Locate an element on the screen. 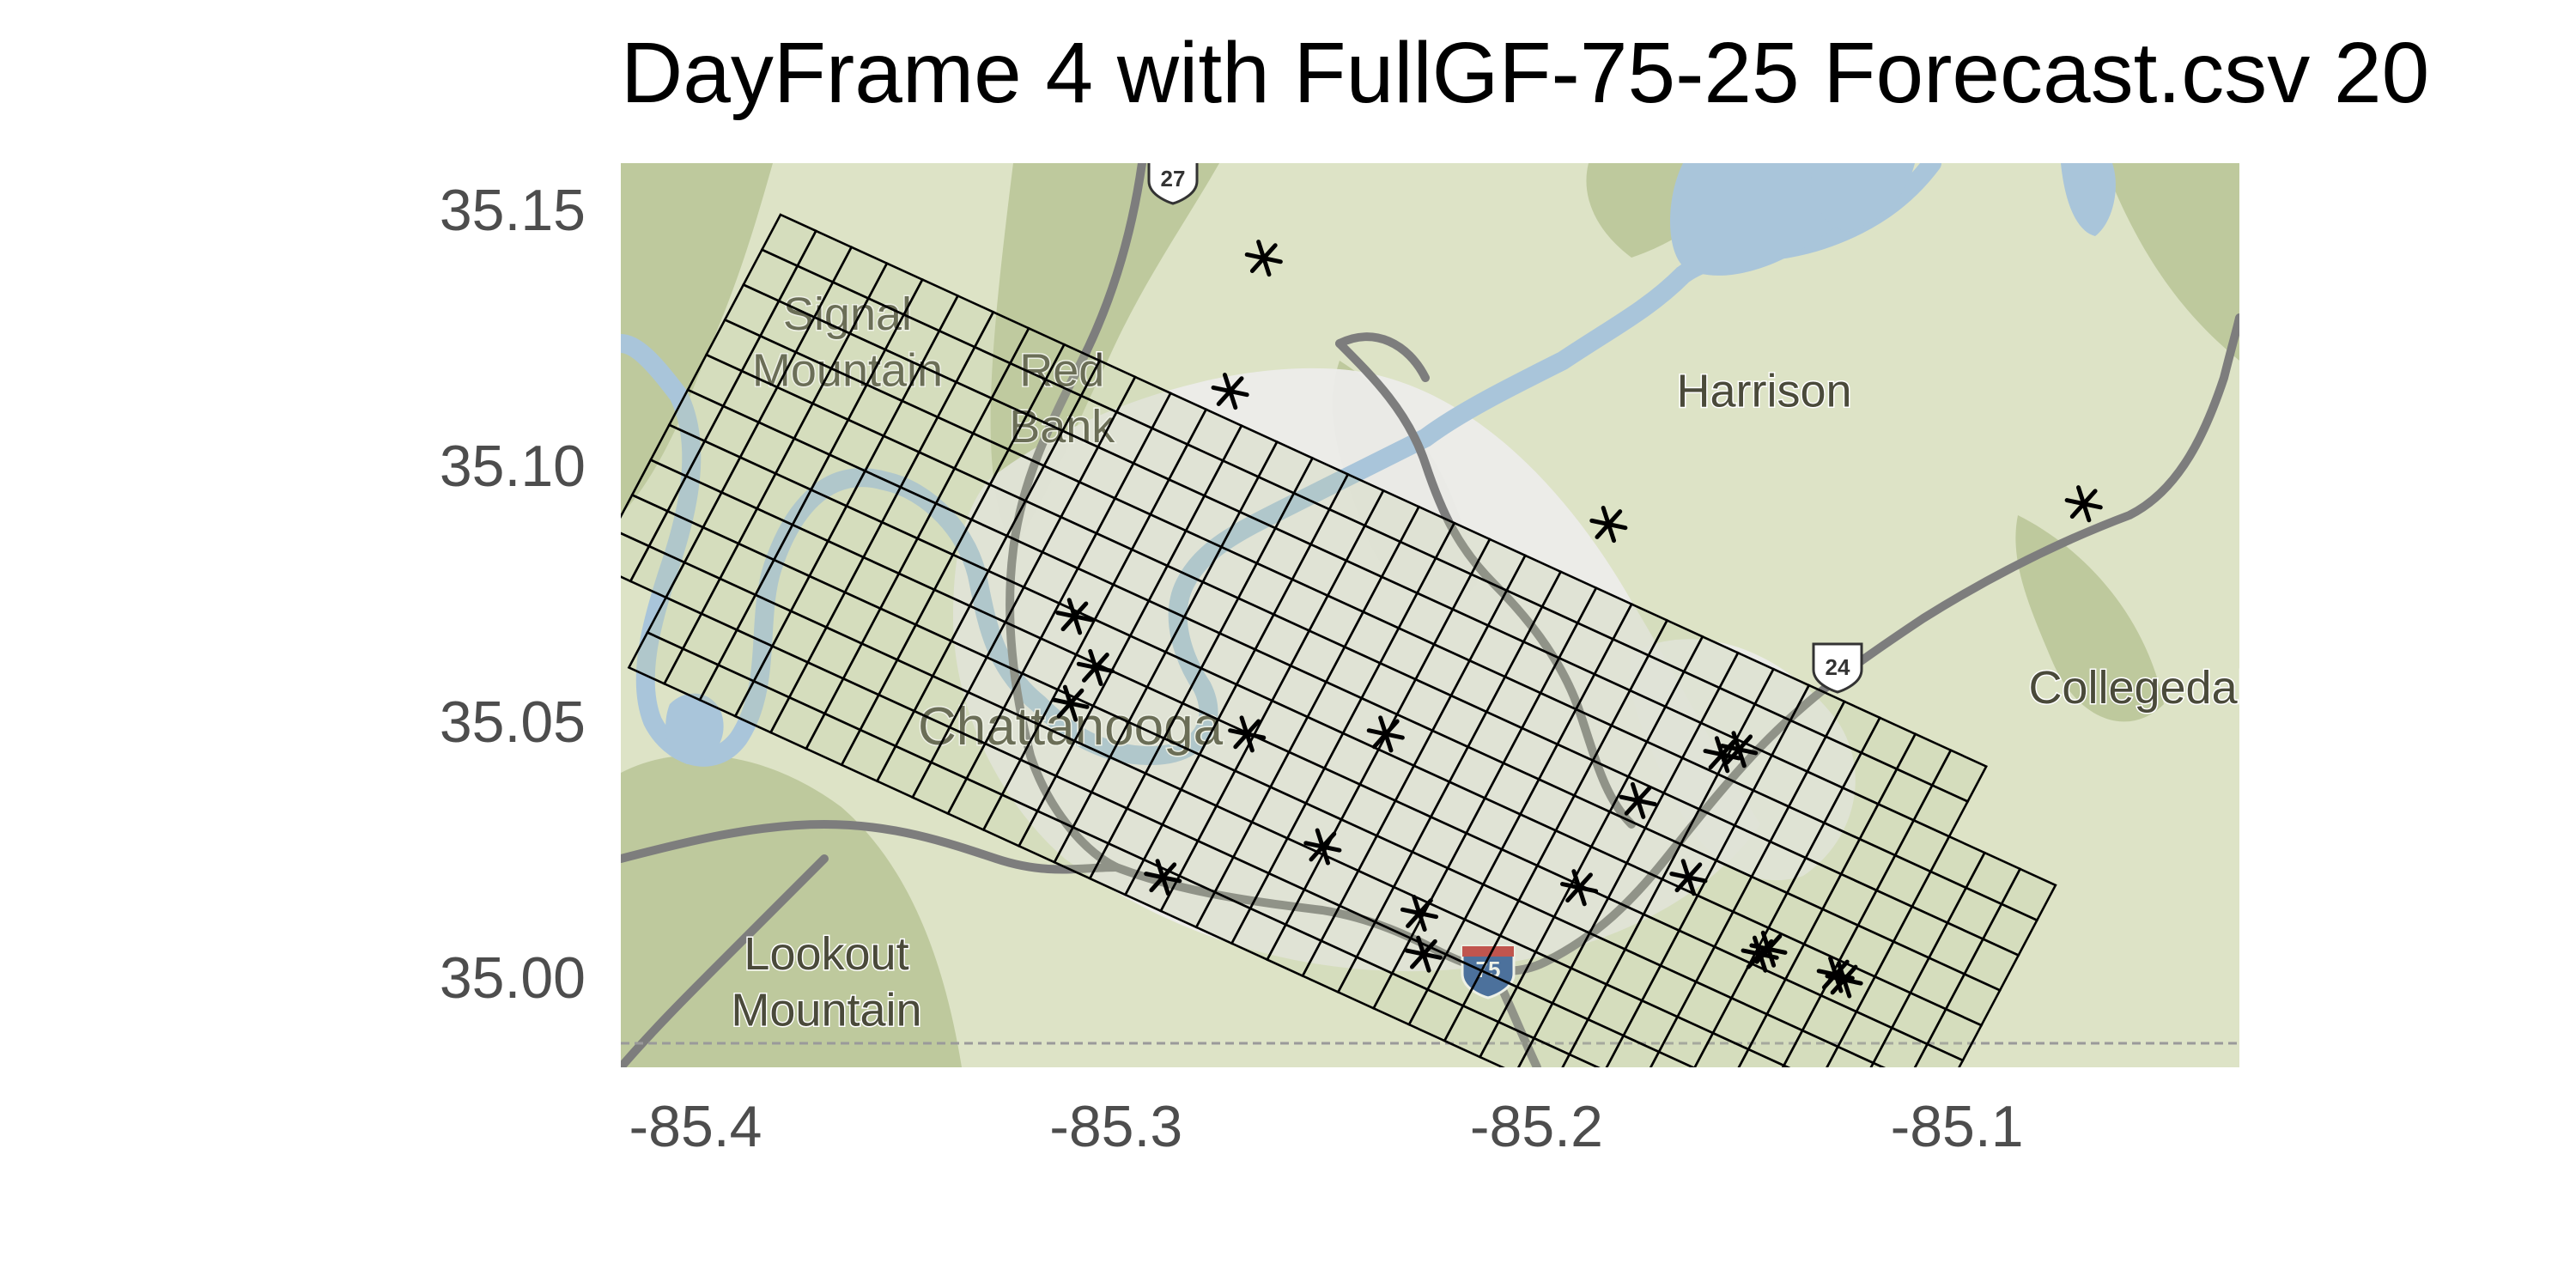 The width and height of the screenshot is (2576, 1288). place-label: Harrison is located at coordinates (1764, 390).